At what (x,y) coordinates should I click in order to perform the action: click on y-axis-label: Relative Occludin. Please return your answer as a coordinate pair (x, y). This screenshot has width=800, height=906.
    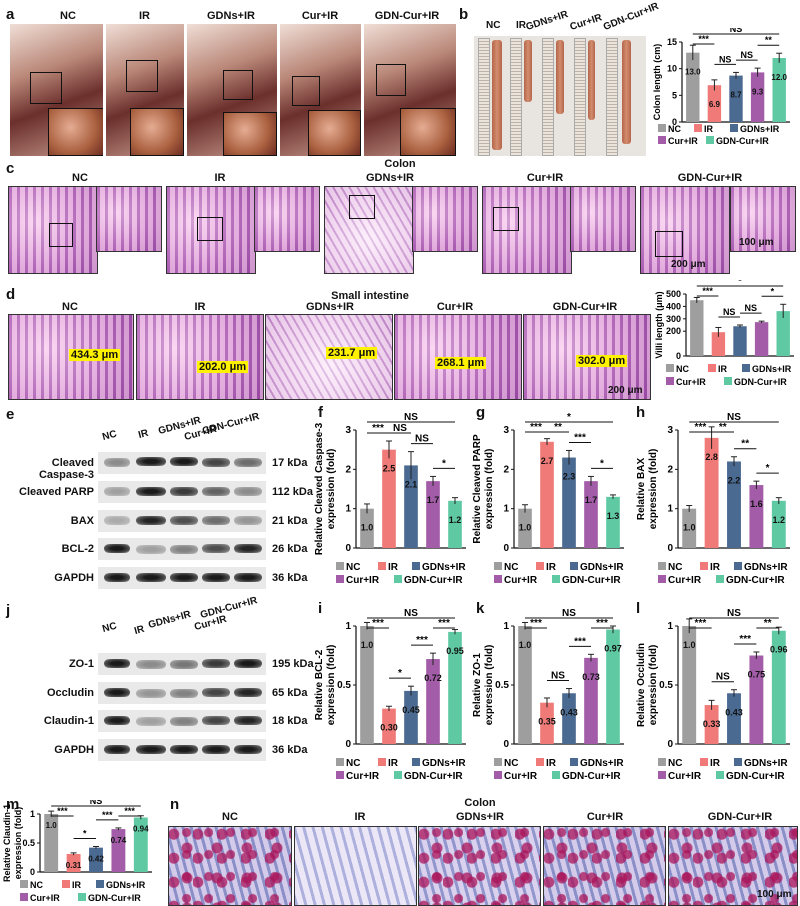
    Looking at the image, I should click on (641, 685).